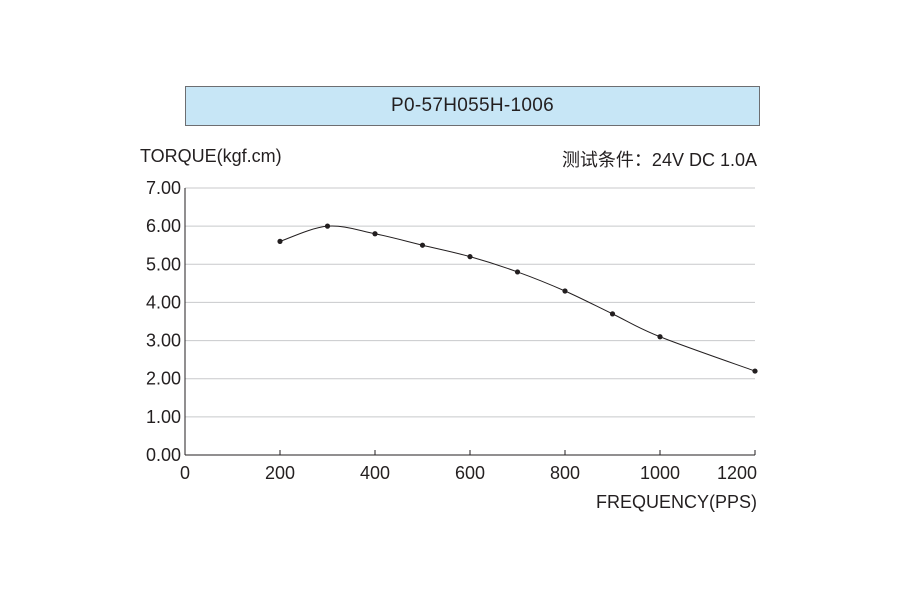  I want to click on test-condition-label: 测试条件：24V DC 1.0A, so click(659, 160).